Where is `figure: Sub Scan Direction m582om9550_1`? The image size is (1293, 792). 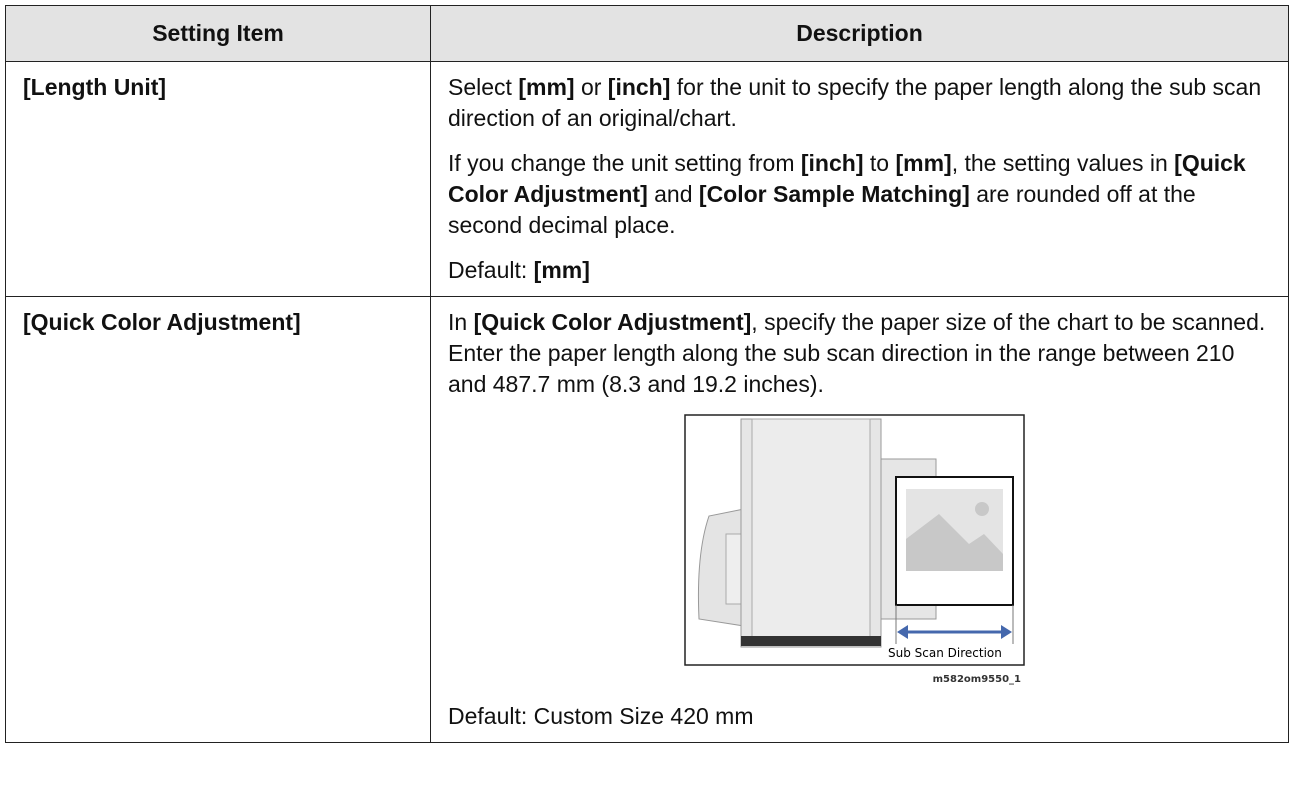
figure: Sub Scan Direction m582om9550_1 is located at coordinates (854, 549).